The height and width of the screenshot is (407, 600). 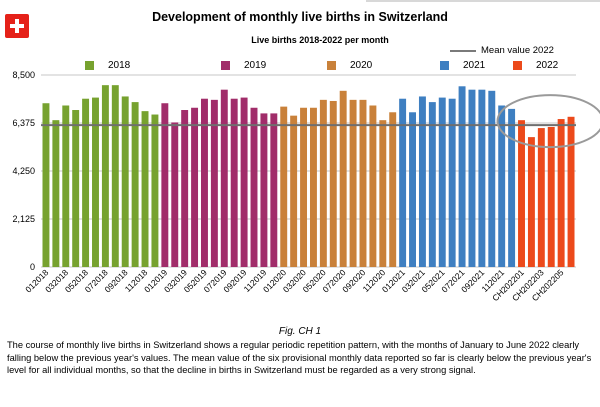 I want to click on swiss-flag-icon, so click(x=17, y=26).